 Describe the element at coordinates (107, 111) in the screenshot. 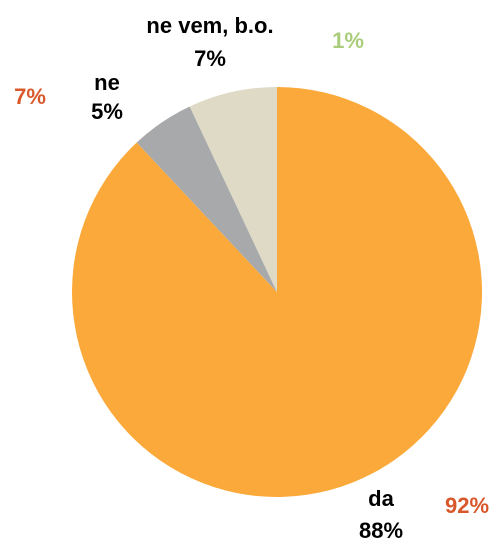

I see `slice-value: 5%` at that location.